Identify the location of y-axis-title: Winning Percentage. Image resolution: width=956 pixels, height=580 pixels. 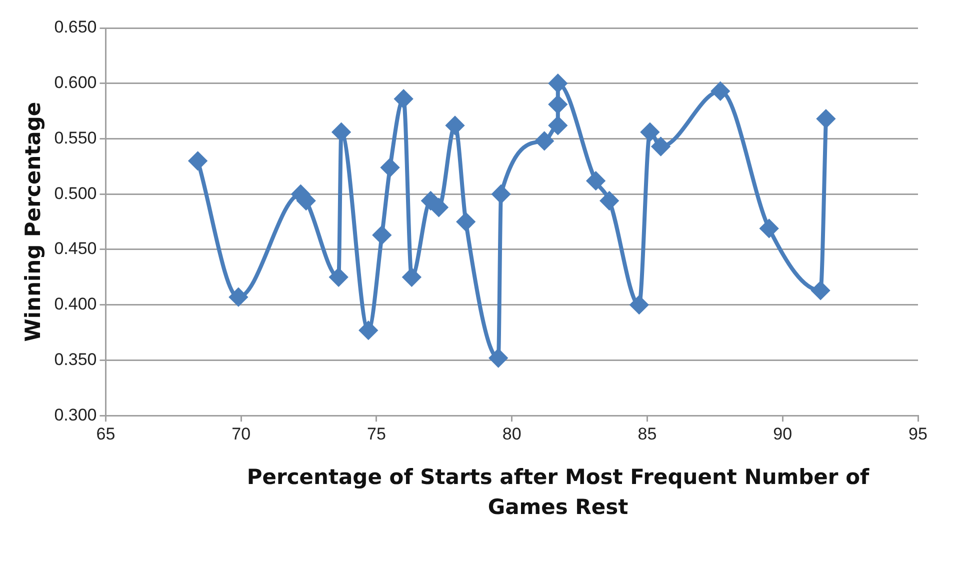
(33, 222).